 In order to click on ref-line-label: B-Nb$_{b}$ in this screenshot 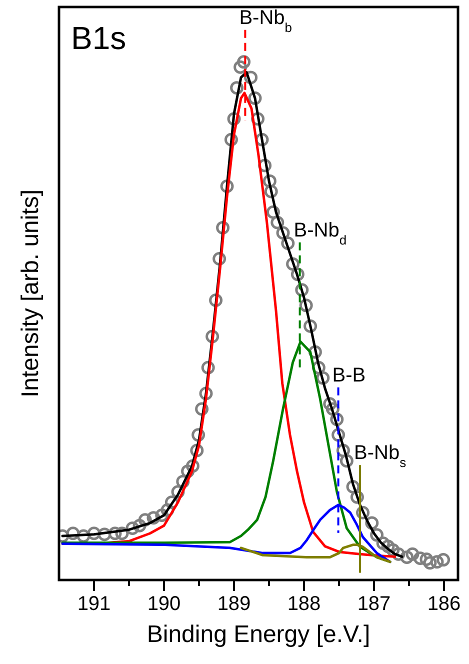, I will do `click(265, 20)`.